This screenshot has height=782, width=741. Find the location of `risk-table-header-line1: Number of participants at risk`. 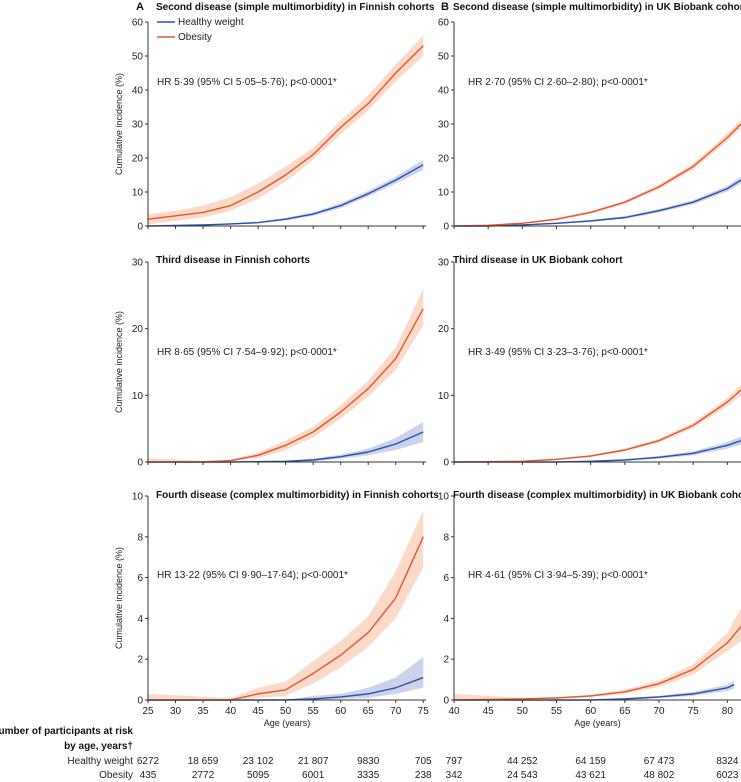

risk-table-header-line1: Number of participants at risk is located at coordinates (66, 731).